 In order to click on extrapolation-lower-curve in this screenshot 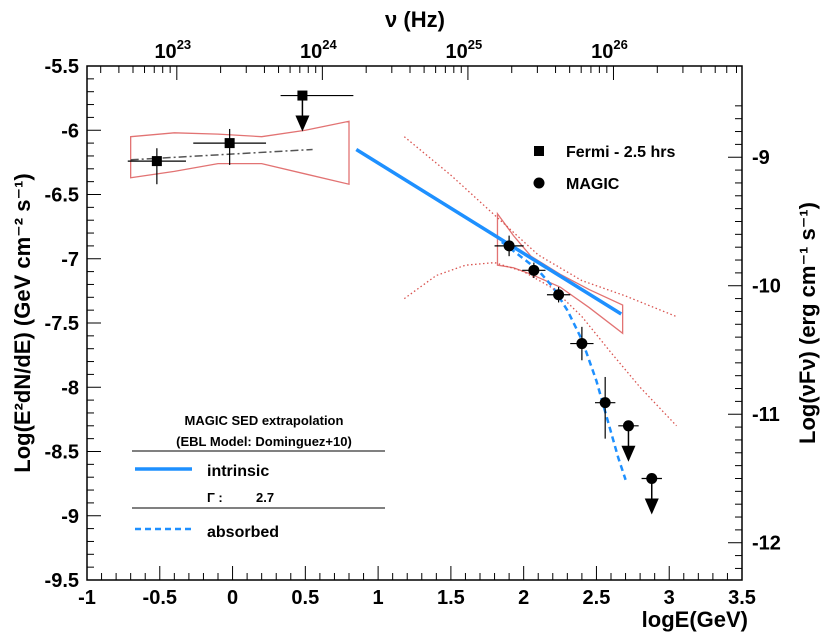, I will do `click(540, 344)`.